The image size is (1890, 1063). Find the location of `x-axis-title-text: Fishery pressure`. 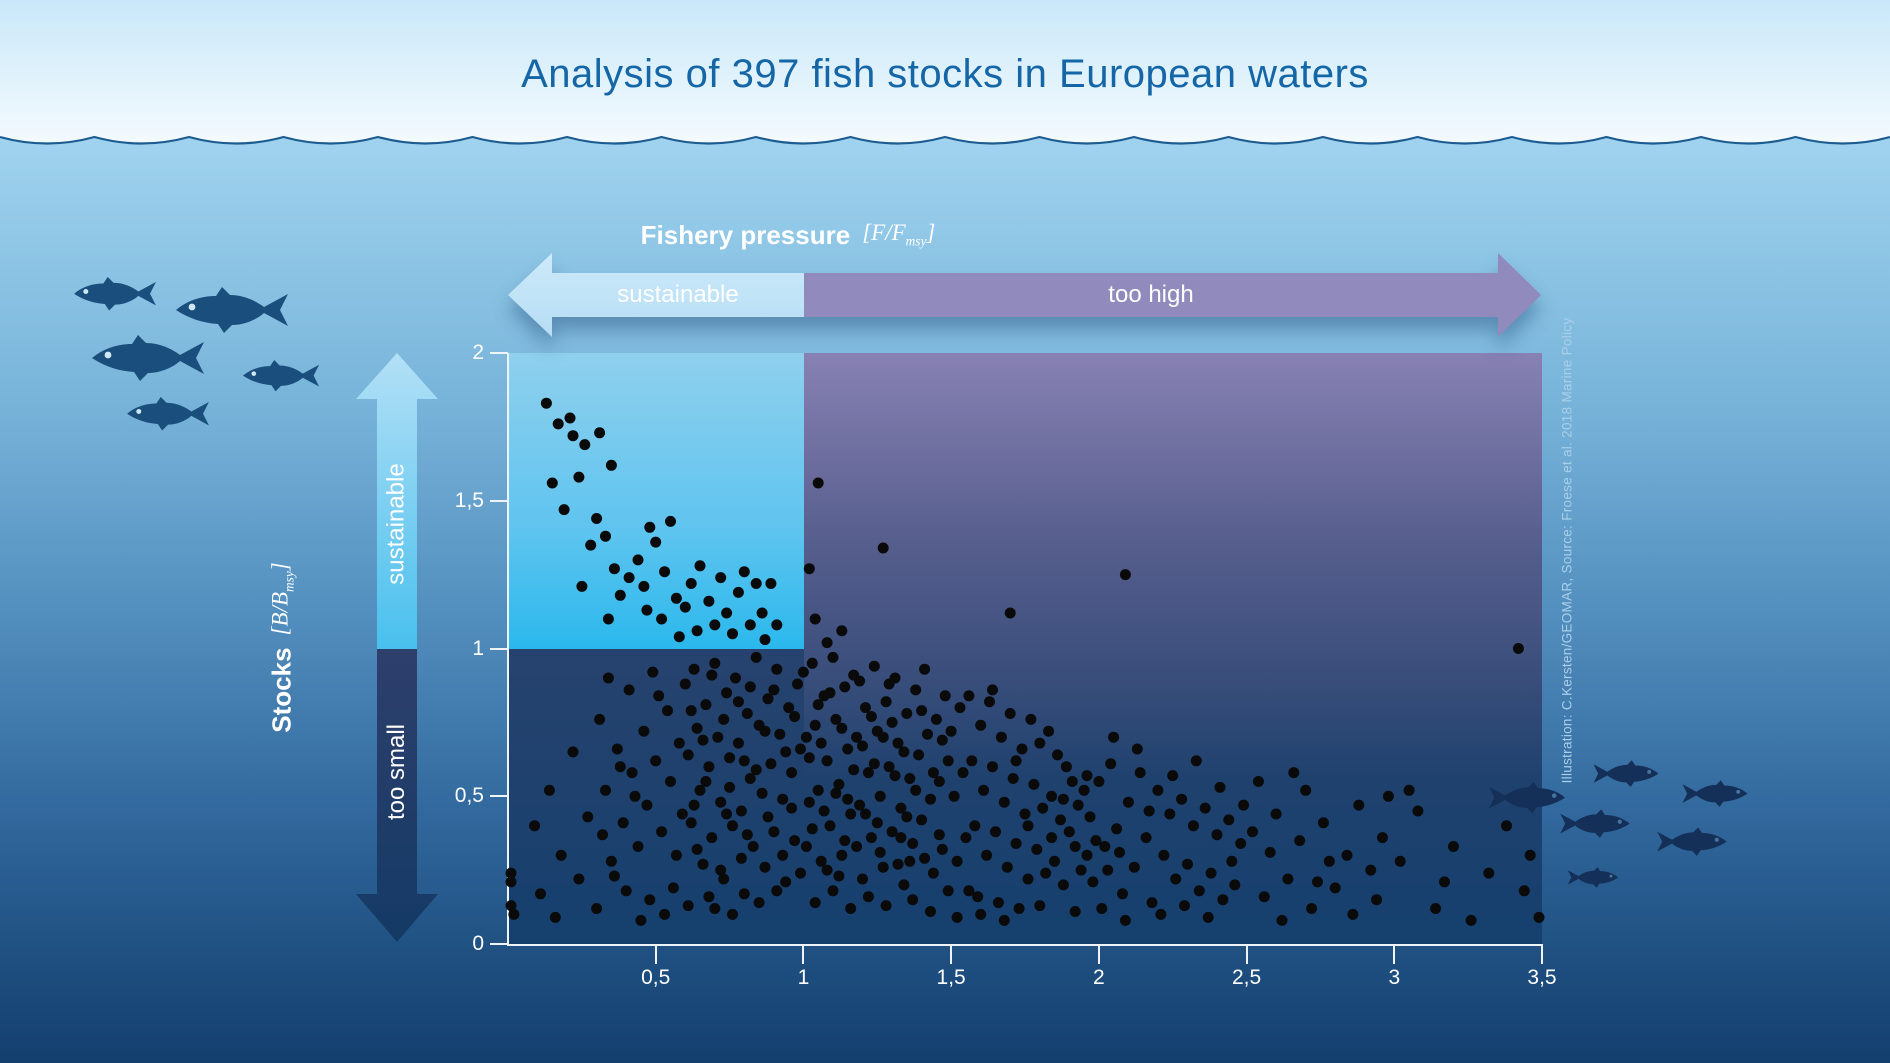

x-axis-title-text: Fishery pressure is located at coordinates (745, 234).